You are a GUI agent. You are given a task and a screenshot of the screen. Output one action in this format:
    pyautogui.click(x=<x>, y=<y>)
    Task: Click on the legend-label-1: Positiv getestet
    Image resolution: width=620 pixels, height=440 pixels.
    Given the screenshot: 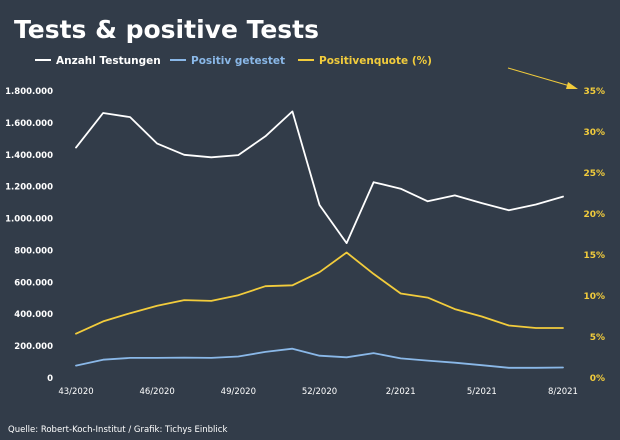 What is the action you would take?
    pyautogui.click(x=238, y=61)
    